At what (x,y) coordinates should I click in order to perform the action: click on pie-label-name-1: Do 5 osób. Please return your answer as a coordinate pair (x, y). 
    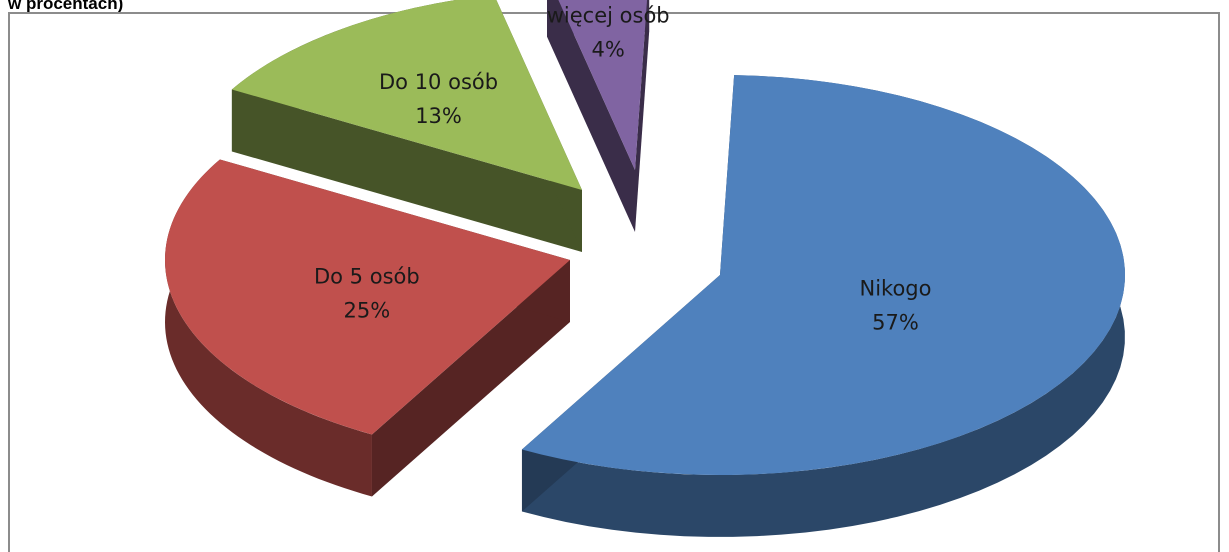
    Looking at the image, I should click on (367, 276).